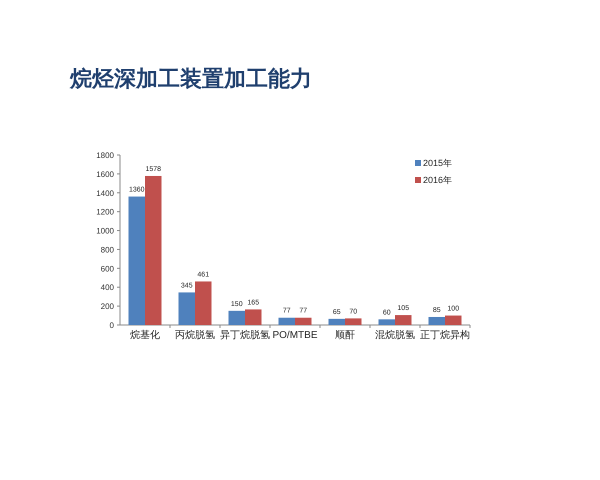 The height and width of the screenshot is (480, 600). What do you see at coordinates (105, 231) in the screenshot?
I see `y-tick-label: 1000` at bounding box center [105, 231].